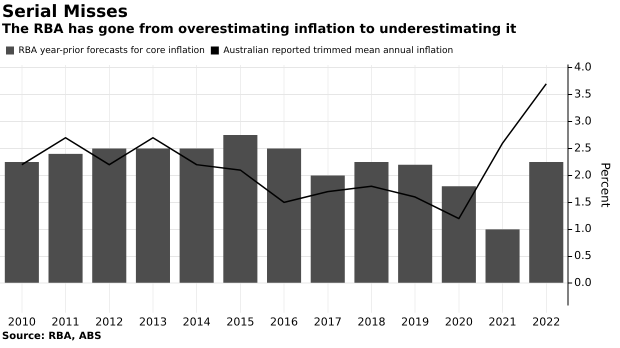 The height and width of the screenshot is (348, 620). Describe the element at coordinates (22, 321) in the screenshot. I see `x-tick-label: 2010` at that location.